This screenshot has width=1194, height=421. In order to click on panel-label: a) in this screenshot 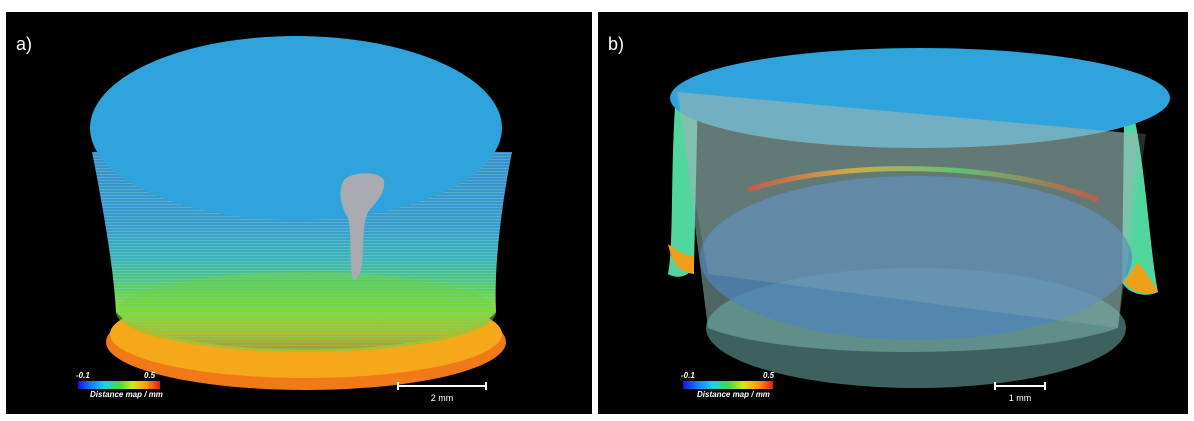, I will do `click(24, 44)`.